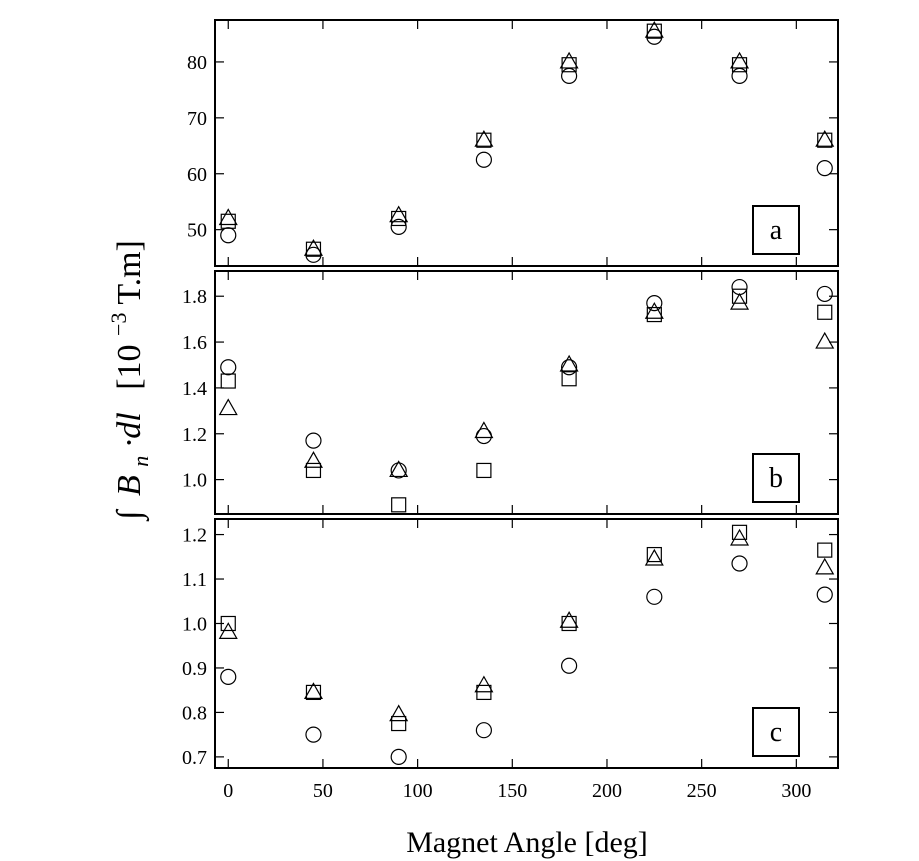 This screenshot has width=919, height=861. What do you see at coordinates (129, 366) in the screenshot?
I see `y-axis-label-units-open: [10` at bounding box center [129, 366].